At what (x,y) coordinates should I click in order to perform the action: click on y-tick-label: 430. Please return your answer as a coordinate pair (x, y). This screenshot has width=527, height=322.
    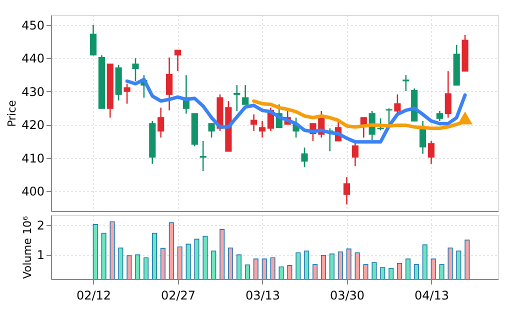
    Looking at the image, I should click on (33, 91).